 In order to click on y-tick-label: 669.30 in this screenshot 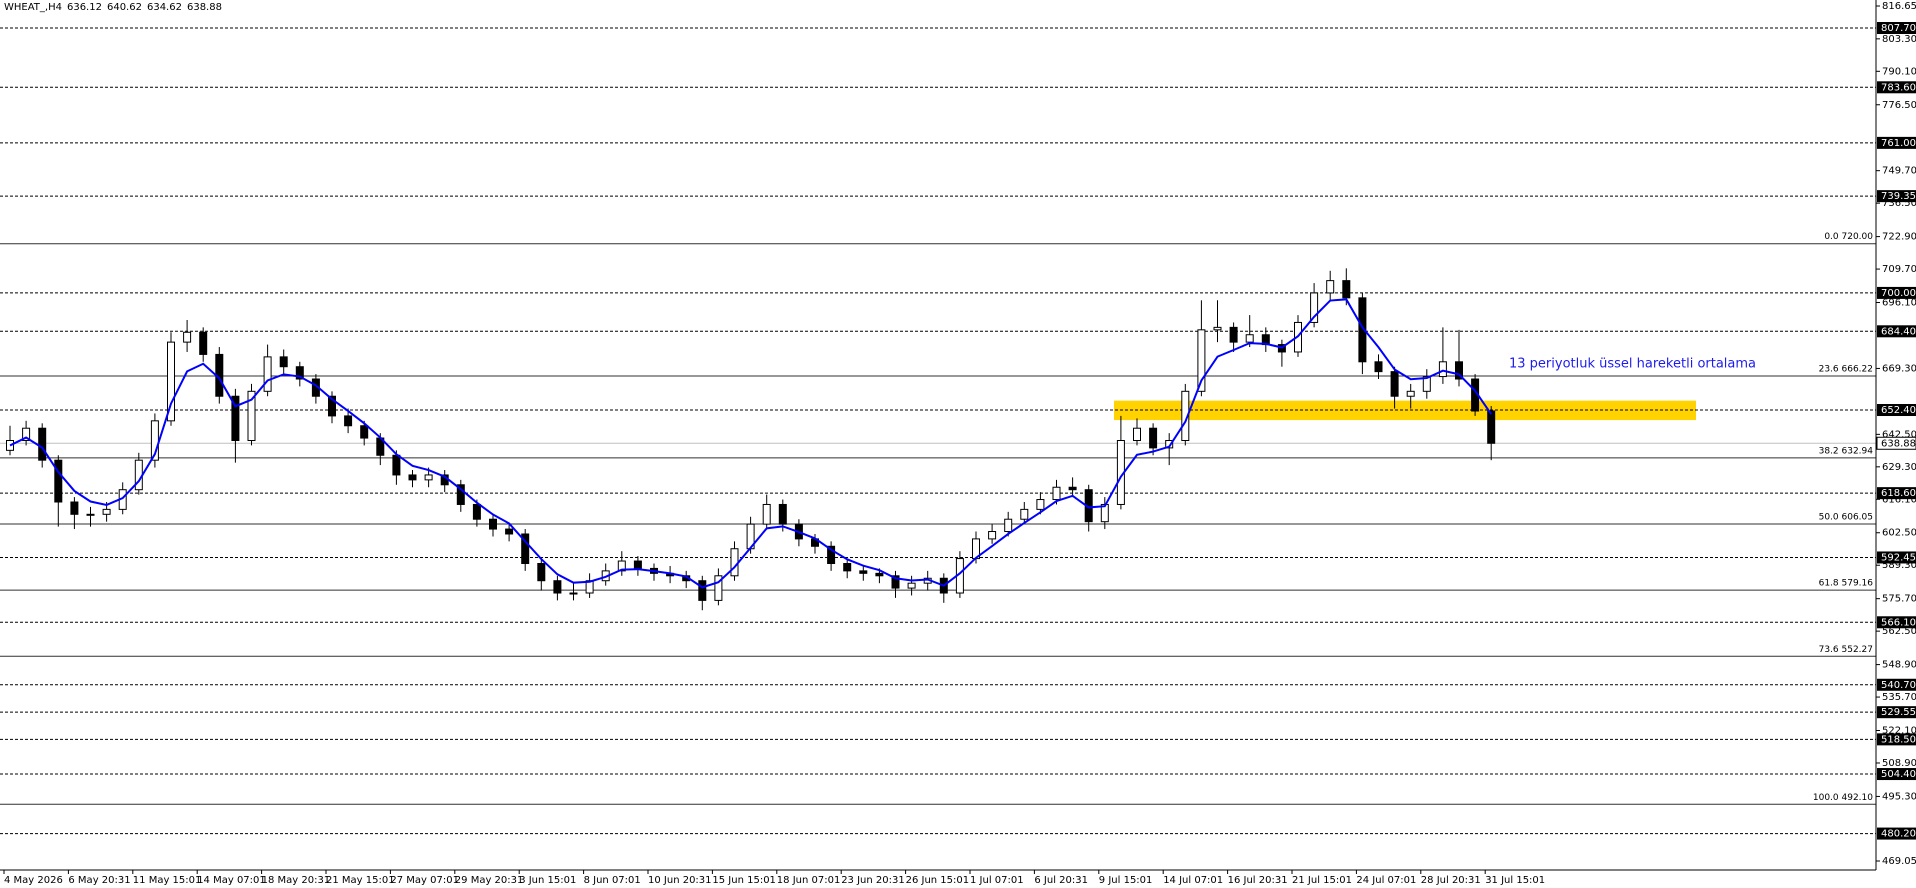, I will do `click(1899, 368)`.